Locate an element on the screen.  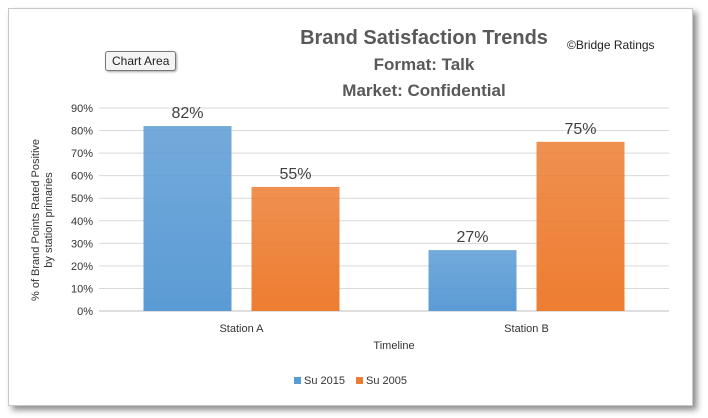
chart-subtitle-format: Format: Talk is located at coordinates (424, 64).